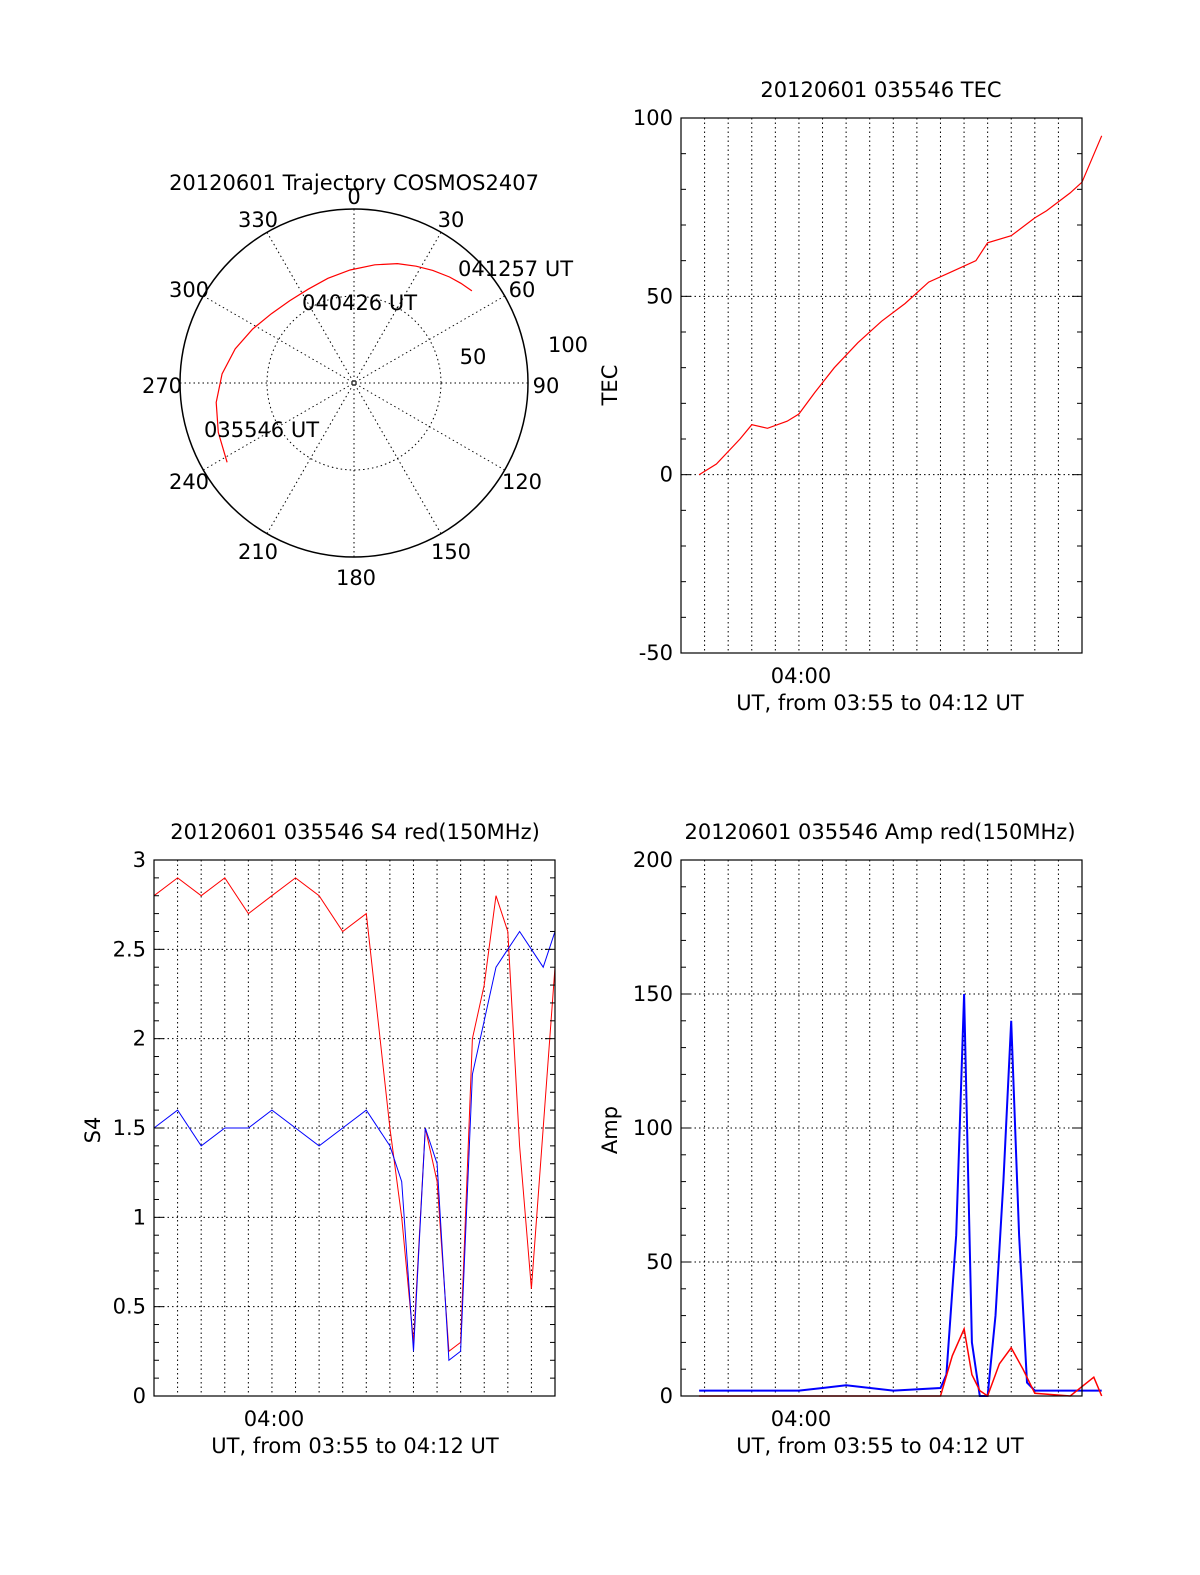 The width and height of the screenshot is (1200, 1575). Describe the element at coordinates (522, 290) in the screenshot. I see `angle-label-60: 60` at that location.